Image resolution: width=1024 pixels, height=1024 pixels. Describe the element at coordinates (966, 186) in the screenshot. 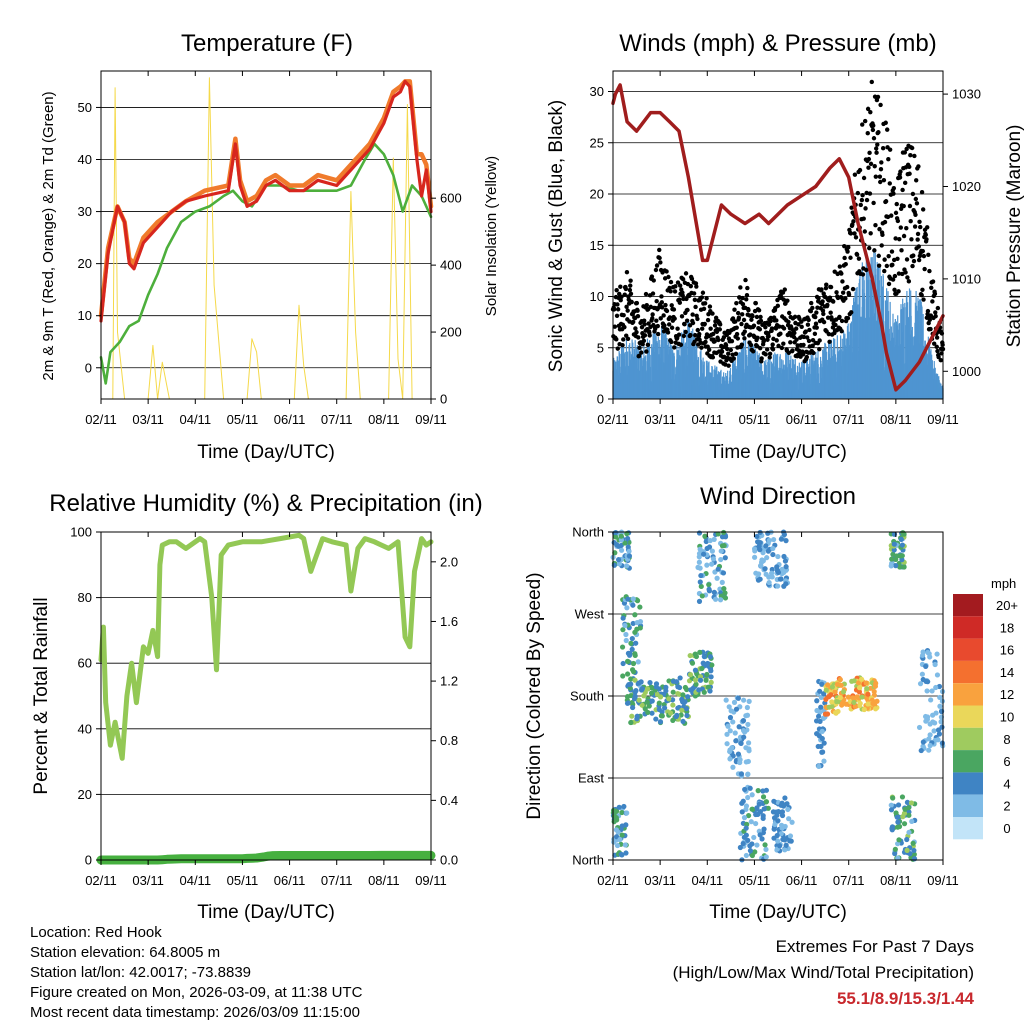

I see `y2-tick-label: 1020` at that location.